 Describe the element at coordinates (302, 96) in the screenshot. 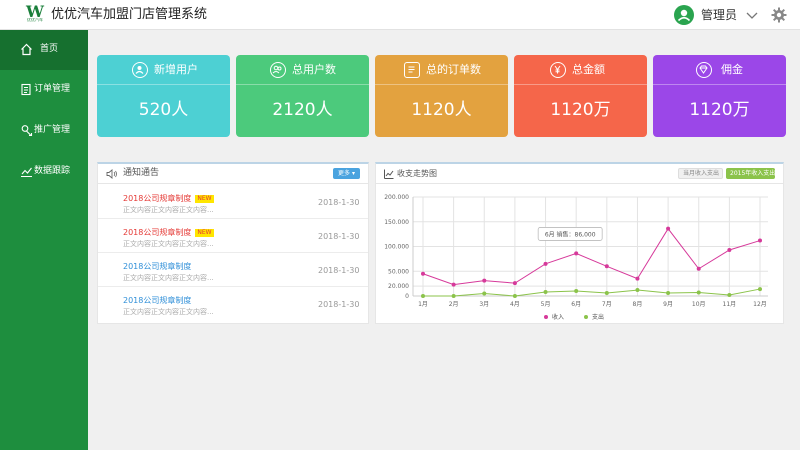

I see `stat-card-total-users: 总用户数 2120人` at that location.